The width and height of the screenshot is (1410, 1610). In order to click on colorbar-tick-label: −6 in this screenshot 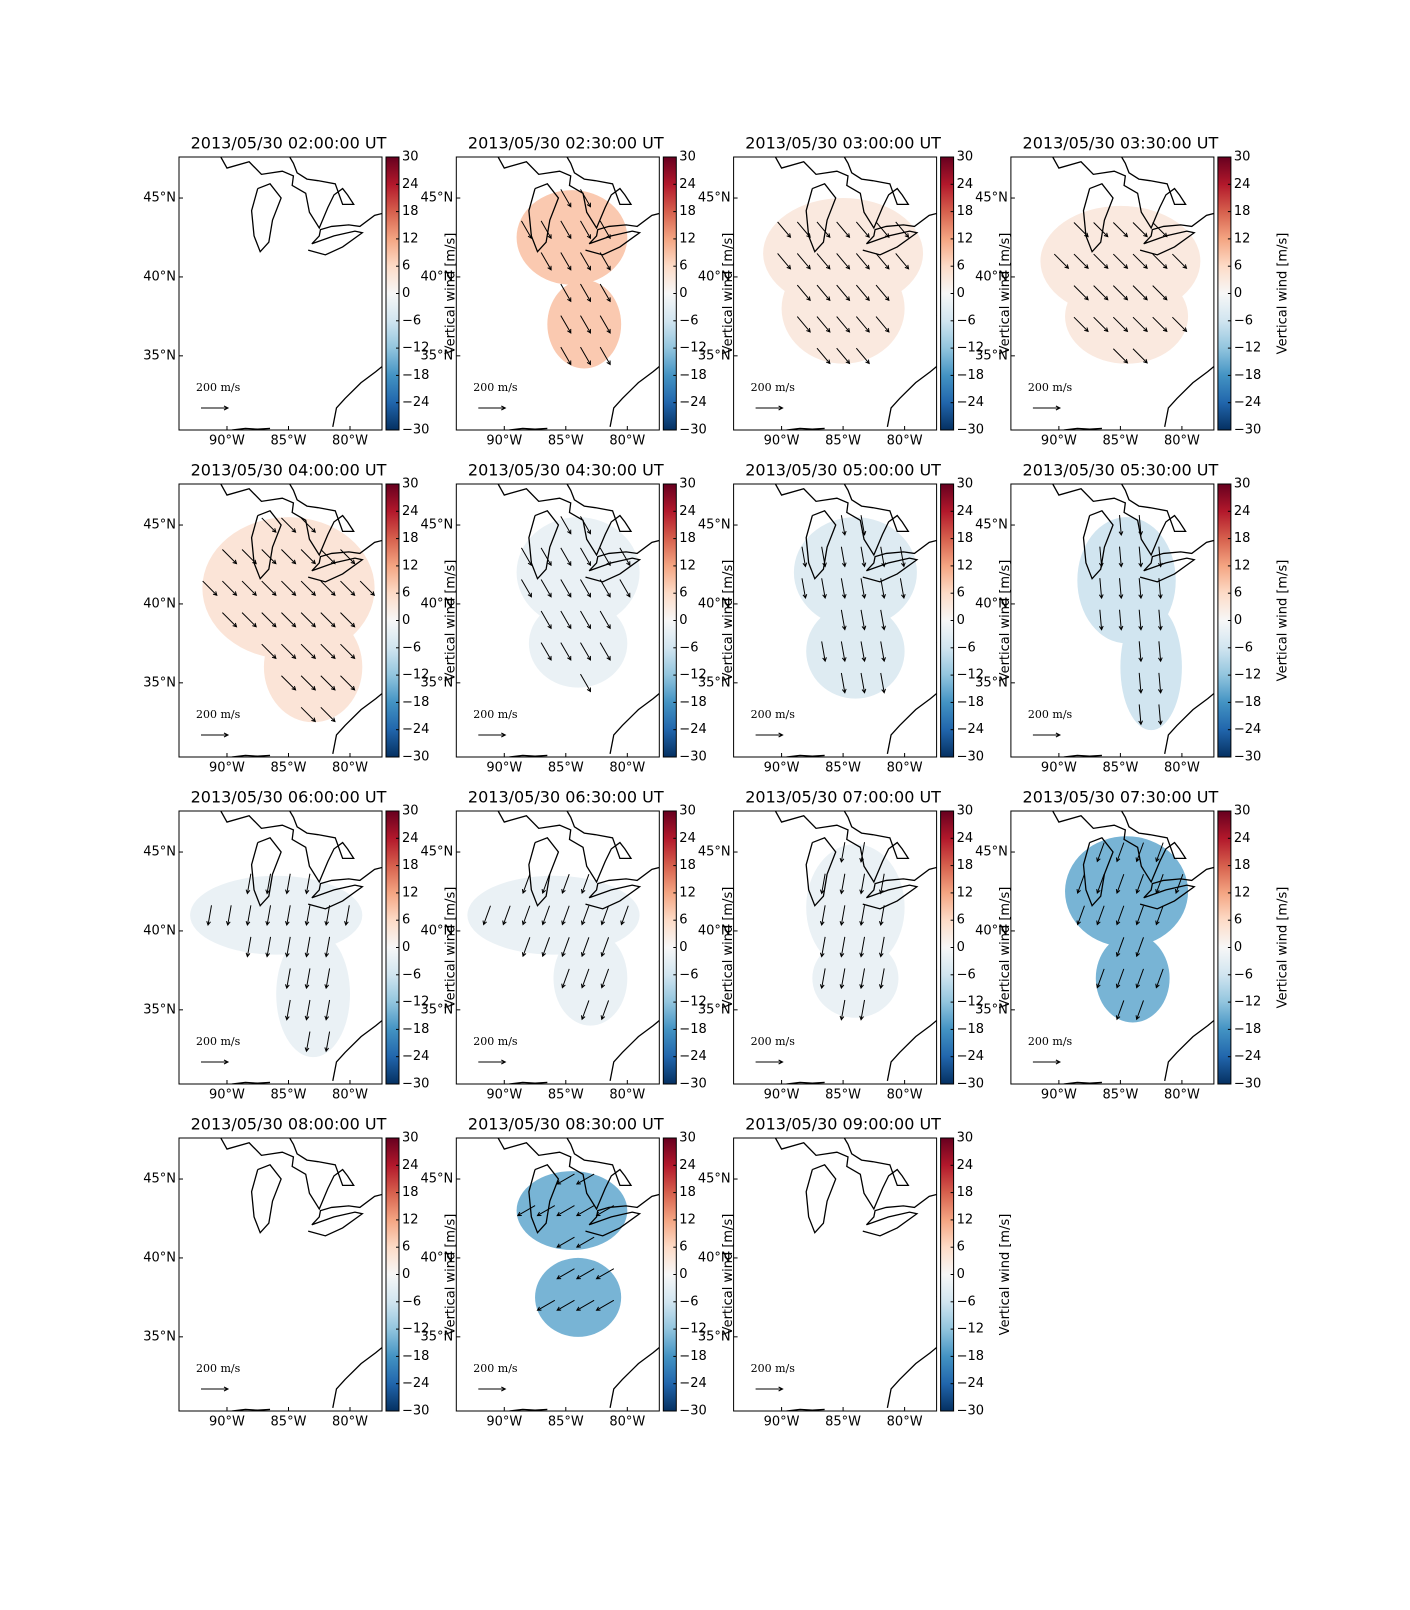, I will do `click(688, 974)`.